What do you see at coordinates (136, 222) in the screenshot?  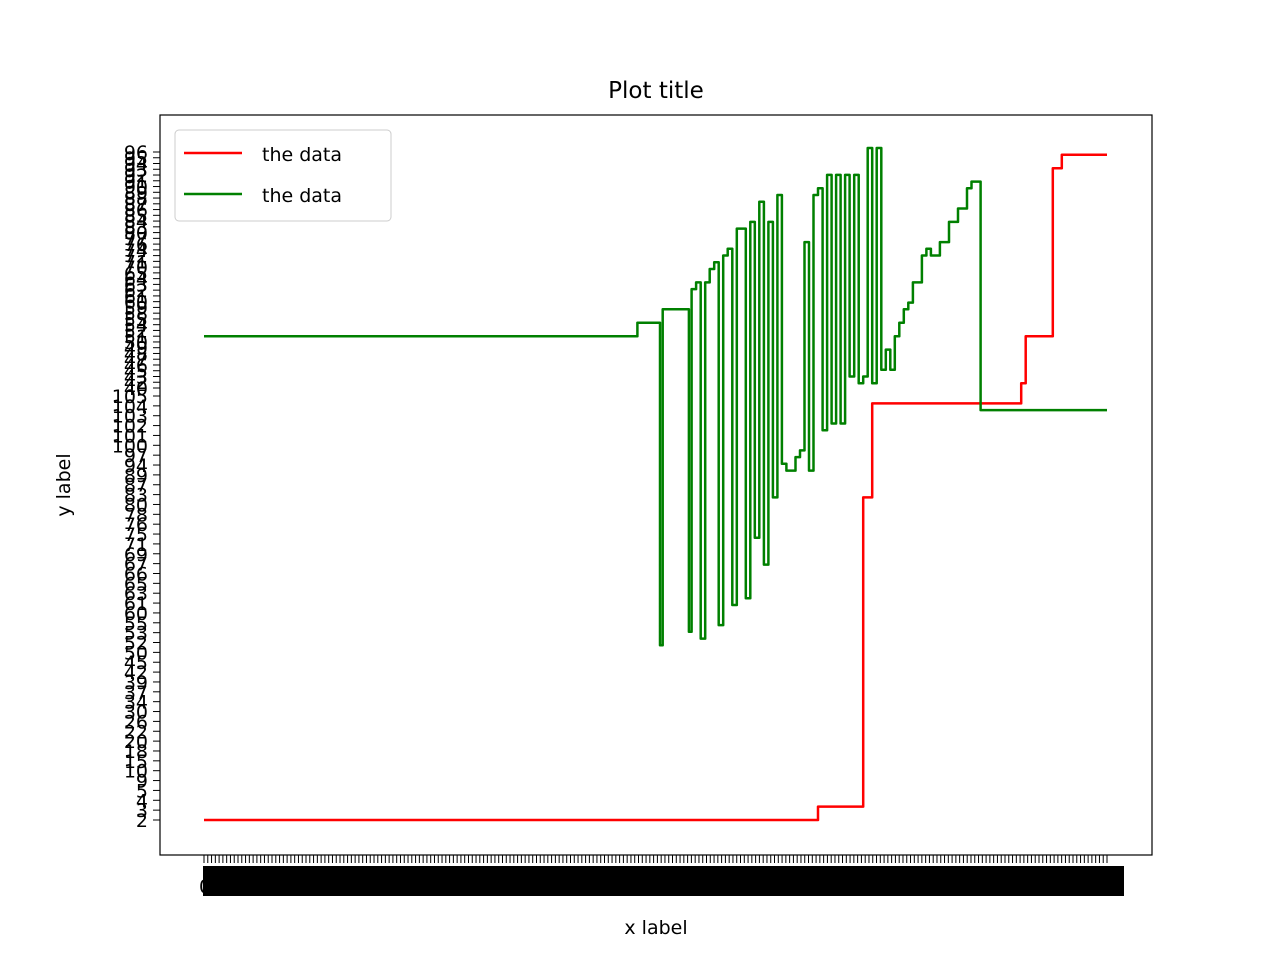 I see `y-tick-label: 84` at bounding box center [136, 222].